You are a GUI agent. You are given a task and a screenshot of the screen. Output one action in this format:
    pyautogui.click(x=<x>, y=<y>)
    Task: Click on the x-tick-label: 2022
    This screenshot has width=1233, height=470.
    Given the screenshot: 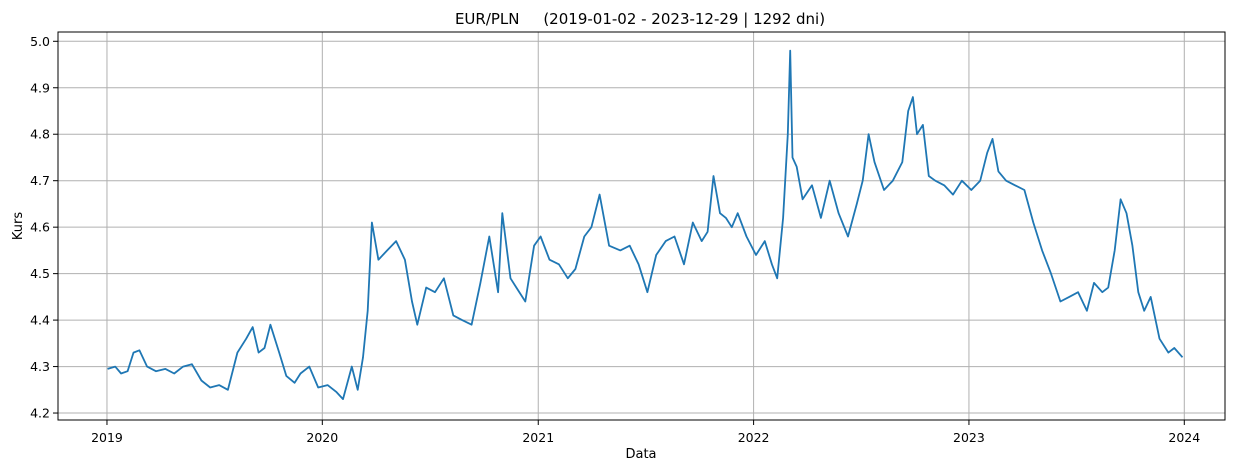 What is the action you would take?
    pyautogui.click(x=754, y=437)
    